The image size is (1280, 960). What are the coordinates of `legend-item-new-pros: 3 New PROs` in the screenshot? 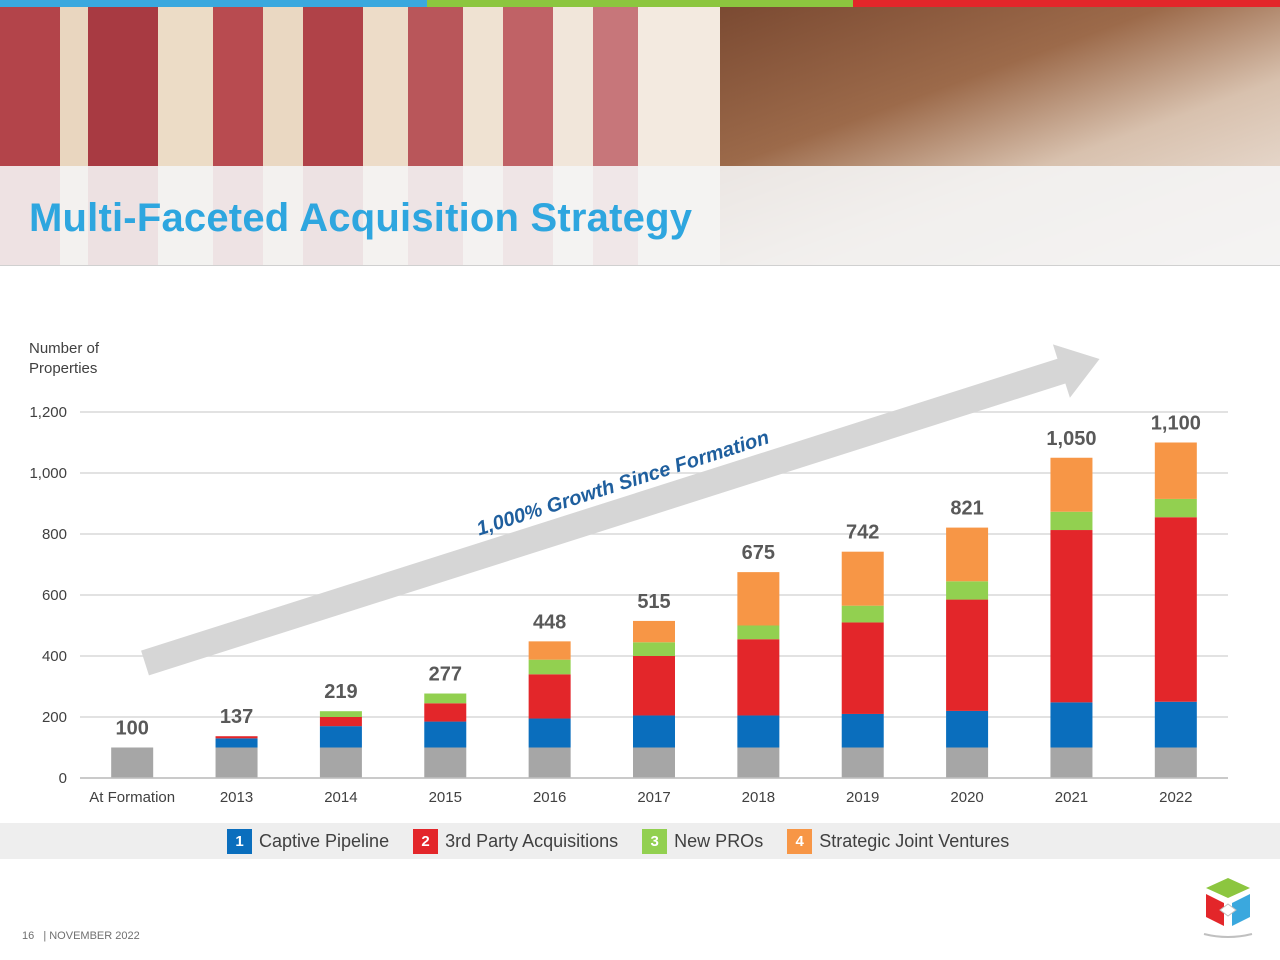 It's located at (702, 841).